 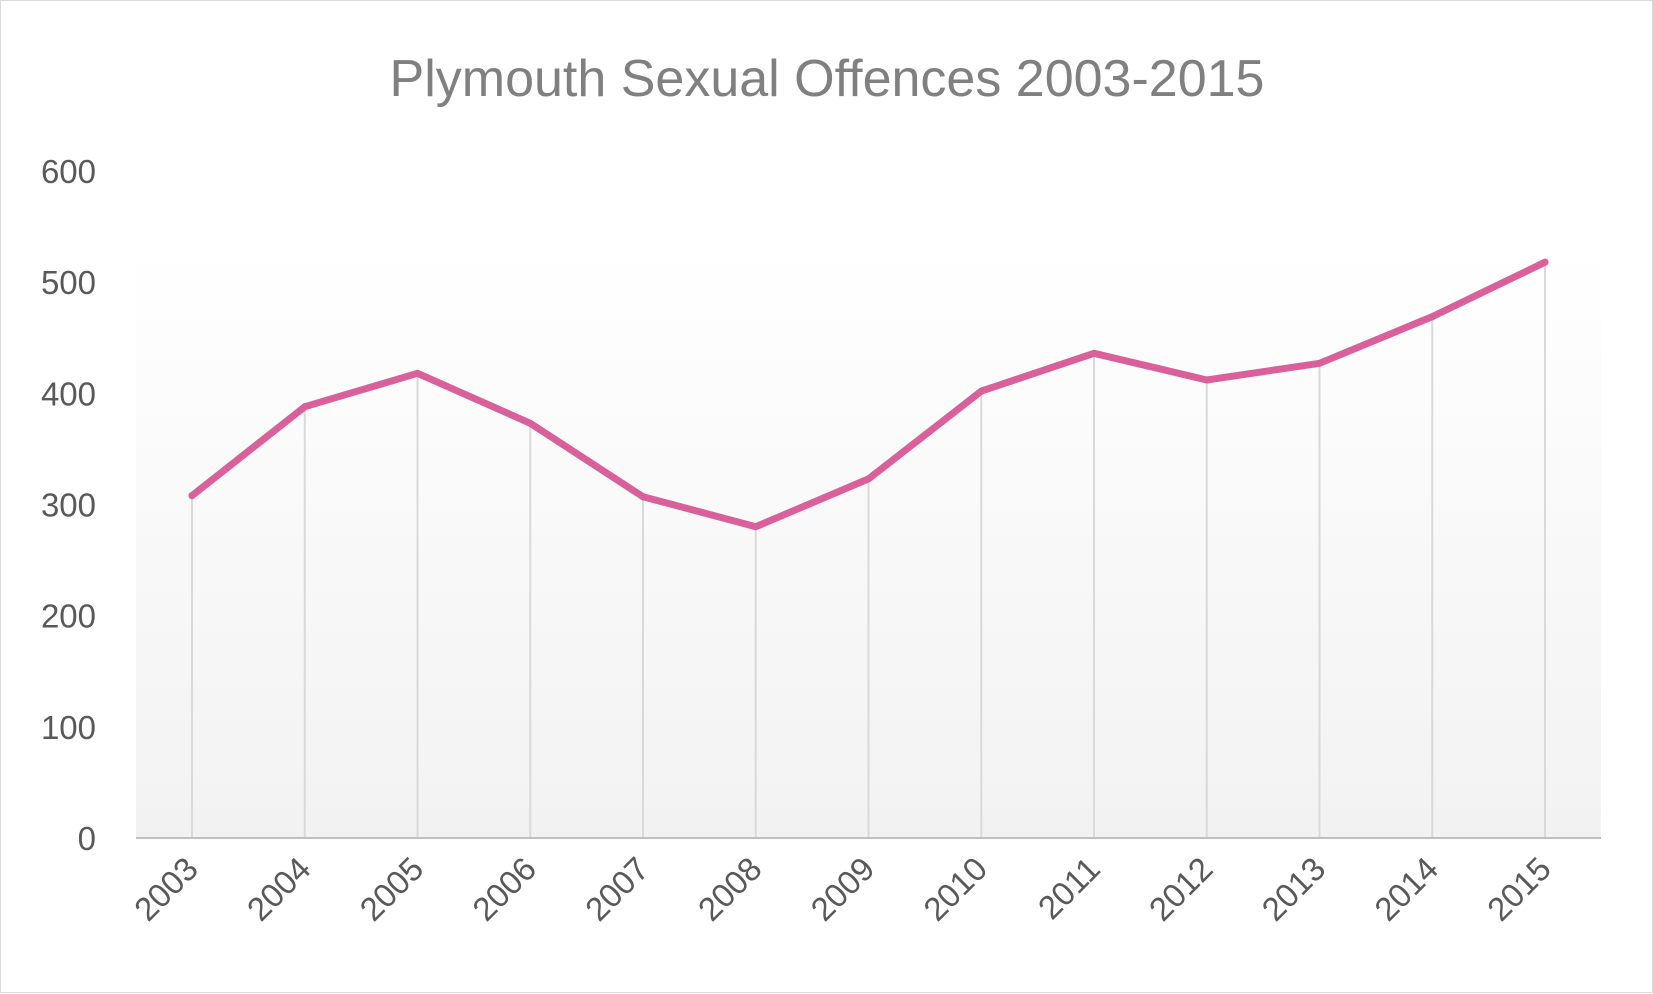 What do you see at coordinates (1181, 889) in the screenshot?
I see `x-tick-label: 2012` at bounding box center [1181, 889].